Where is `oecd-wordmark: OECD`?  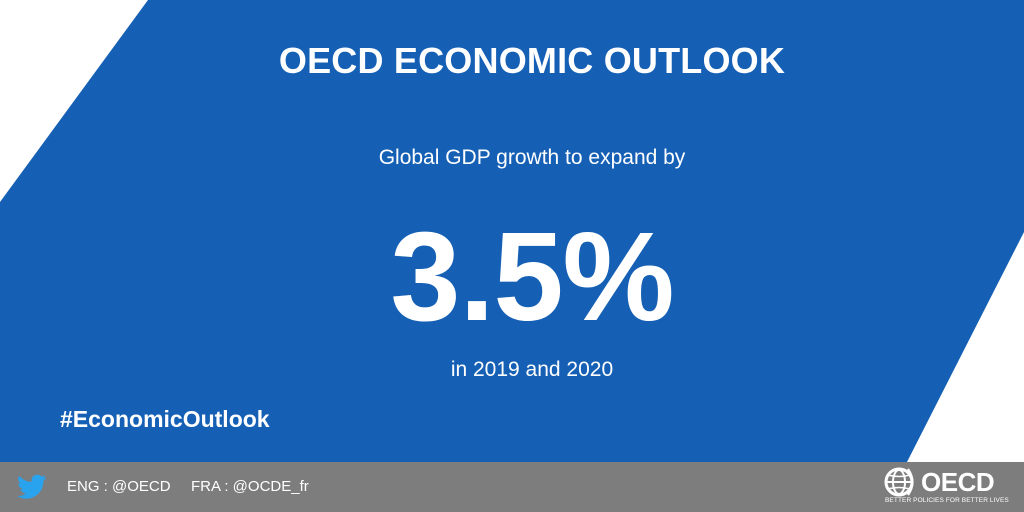
oecd-wordmark: OECD is located at coordinates (958, 482).